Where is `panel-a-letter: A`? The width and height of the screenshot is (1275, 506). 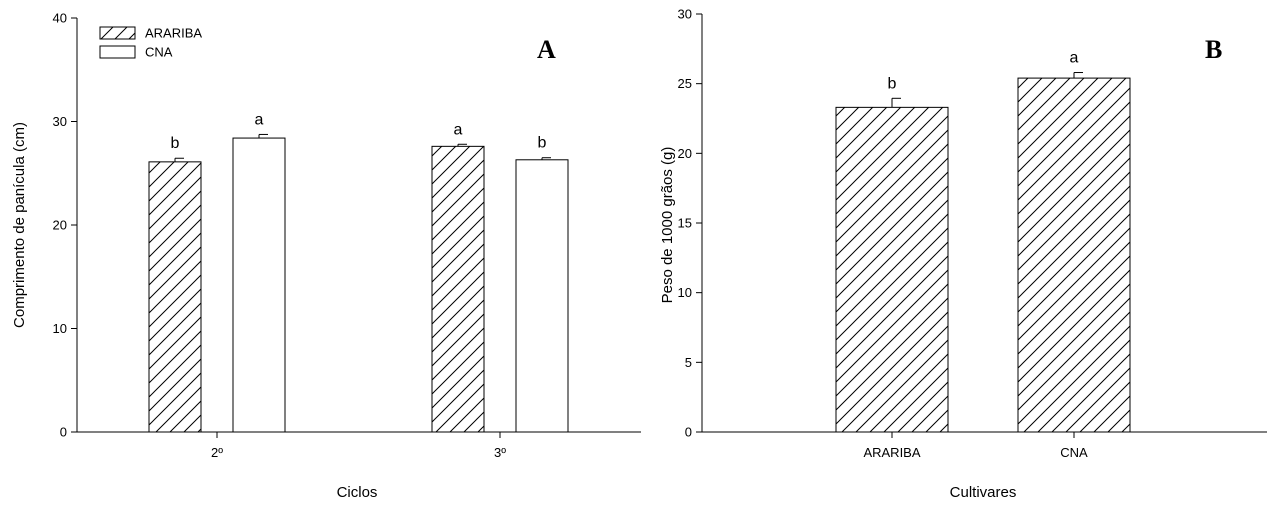
panel-a-letter: A is located at coordinates (546, 49).